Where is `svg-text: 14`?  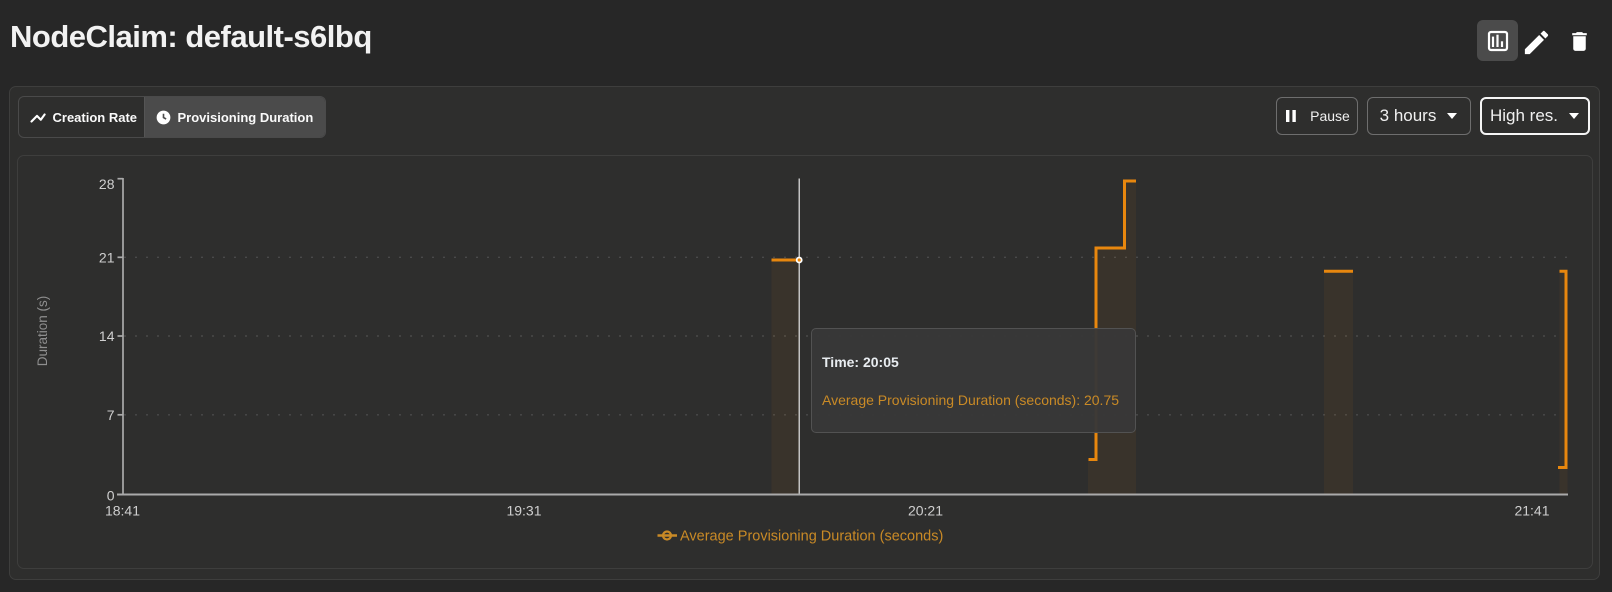 svg-text: 14 is located at coordinates (107, 336).